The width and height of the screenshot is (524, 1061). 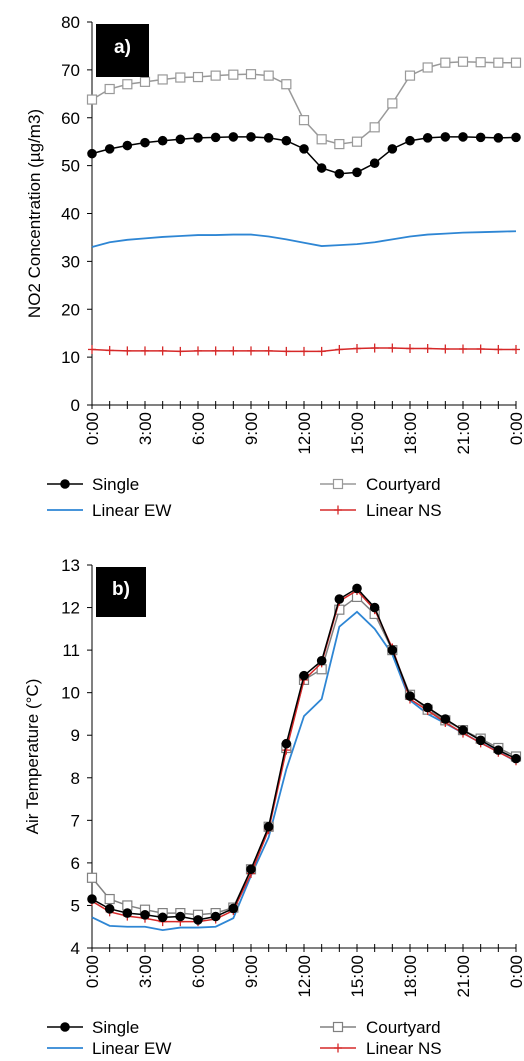 What do you see at coordinates (70, 693) in the screenshot?
I see `chart2-y-tick-label: 10` at bounding box center [70, 693].